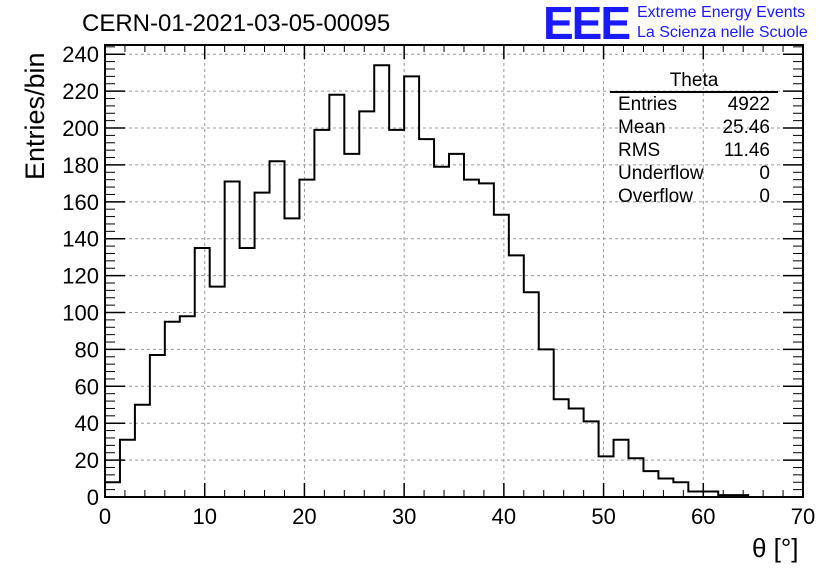 The height and width of the screenshot is (572, 836). I want to click on logo-line-2: La Scienza nelle Scuole, so click(722, 32).